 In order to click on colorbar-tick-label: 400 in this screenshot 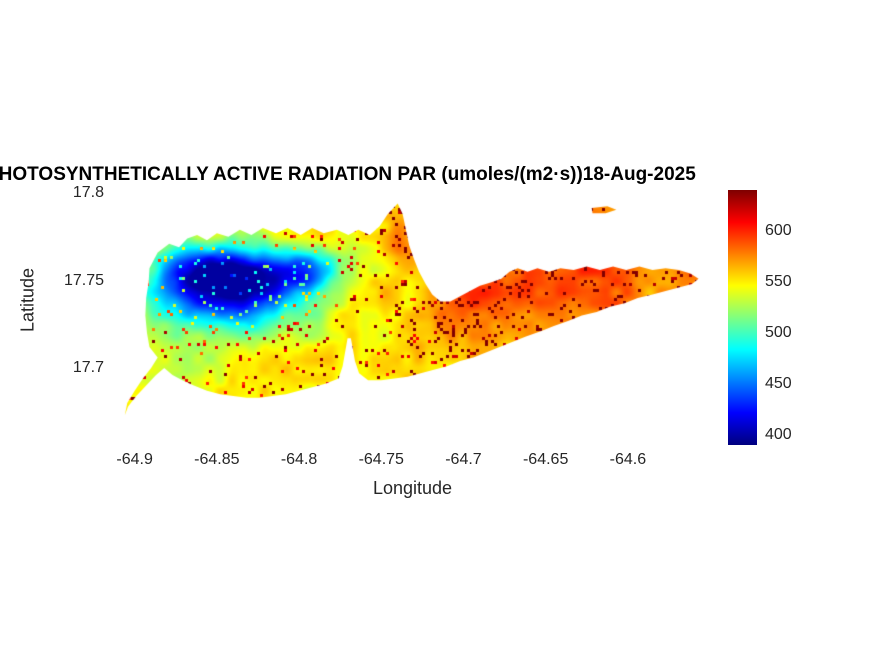, I will do `click(778, 434)`.